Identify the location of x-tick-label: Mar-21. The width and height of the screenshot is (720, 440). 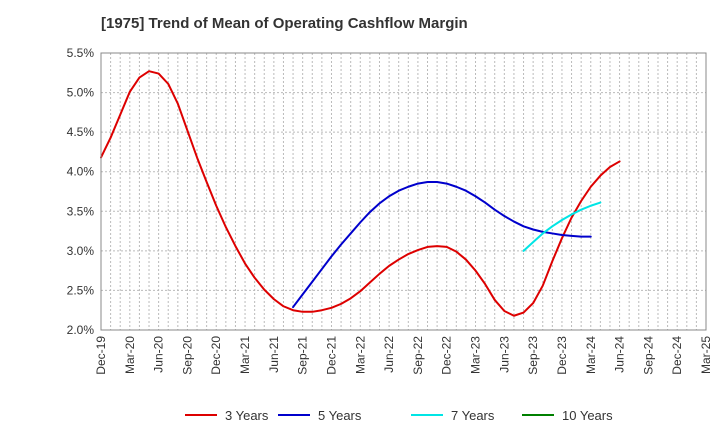
(245, 355).